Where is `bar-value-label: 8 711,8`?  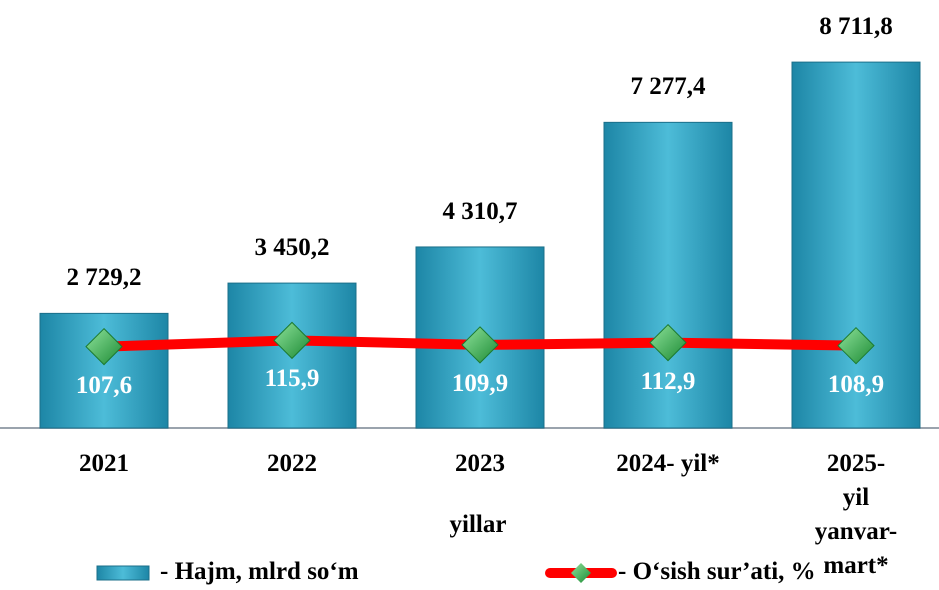 bar-value-label: 8 711,8 is located at coordinates (856, 27).